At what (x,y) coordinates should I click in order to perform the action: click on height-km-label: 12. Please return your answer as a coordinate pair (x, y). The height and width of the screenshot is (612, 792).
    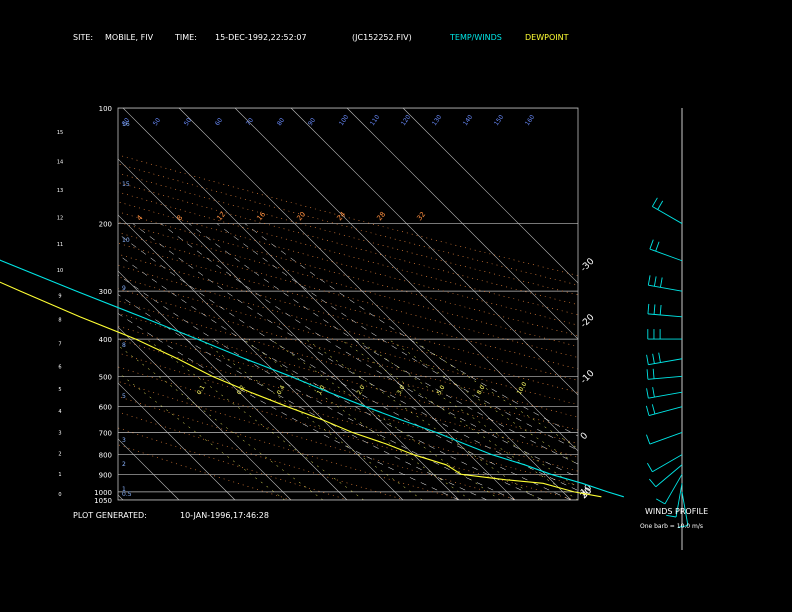
    Looking at the image, I should click on (60, 219).